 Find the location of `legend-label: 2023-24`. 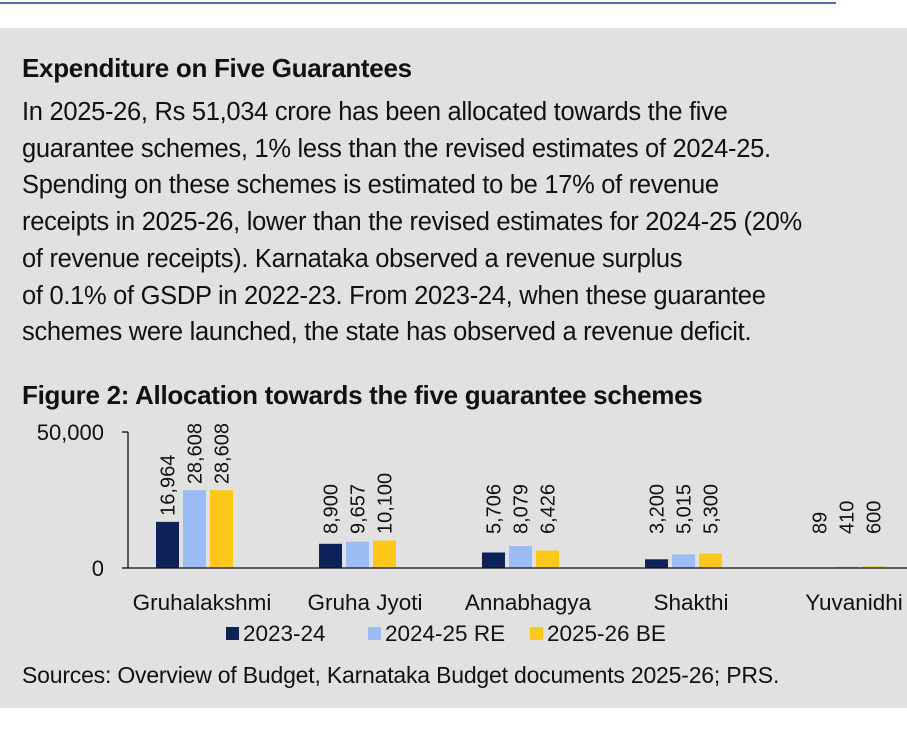

legend-label: 2023-24 is located at coordinates (284, 633).